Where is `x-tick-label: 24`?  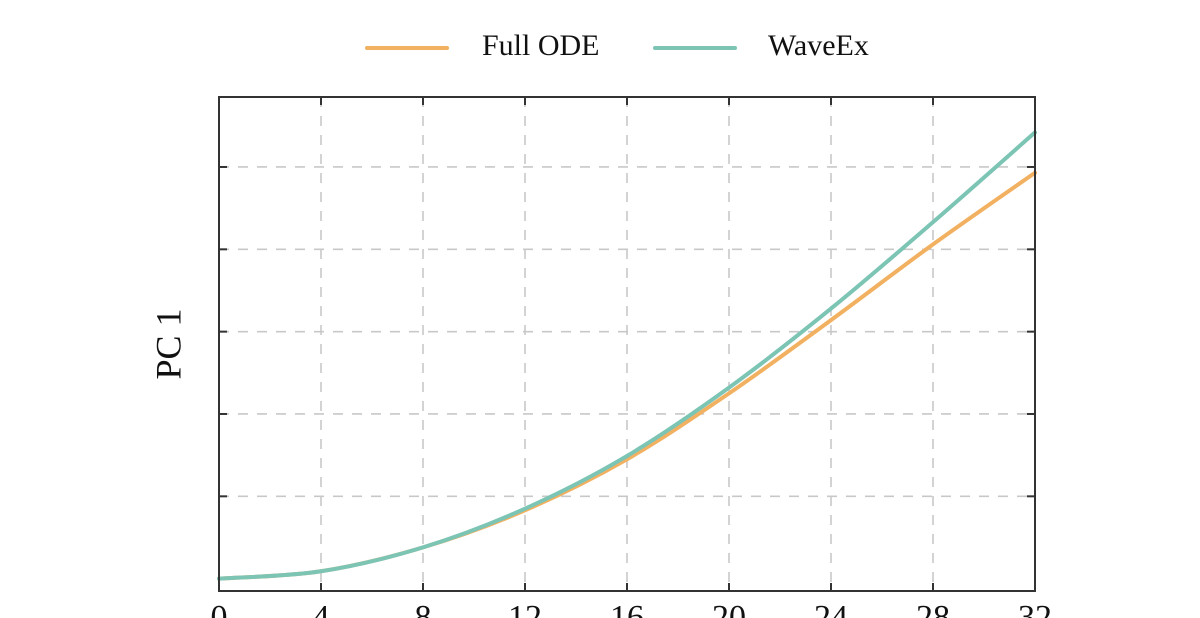
x-tick-label: 24 is located at coordinates (831, 608).